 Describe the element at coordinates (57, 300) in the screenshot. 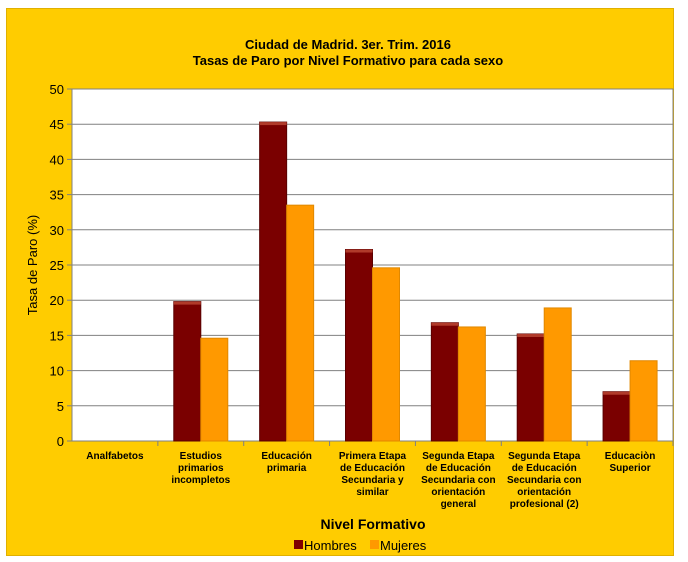

I see `y-tick-label: 20` at that location.